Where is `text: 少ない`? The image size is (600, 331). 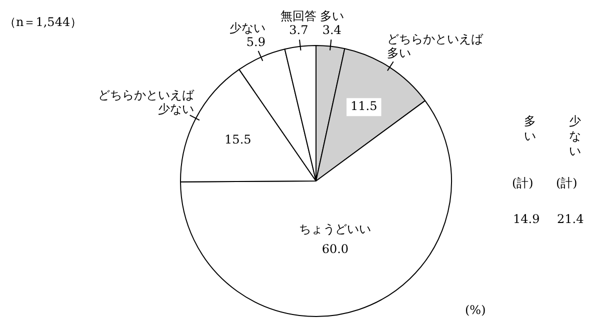
text: 少ない is located at coordinates (575, 136).